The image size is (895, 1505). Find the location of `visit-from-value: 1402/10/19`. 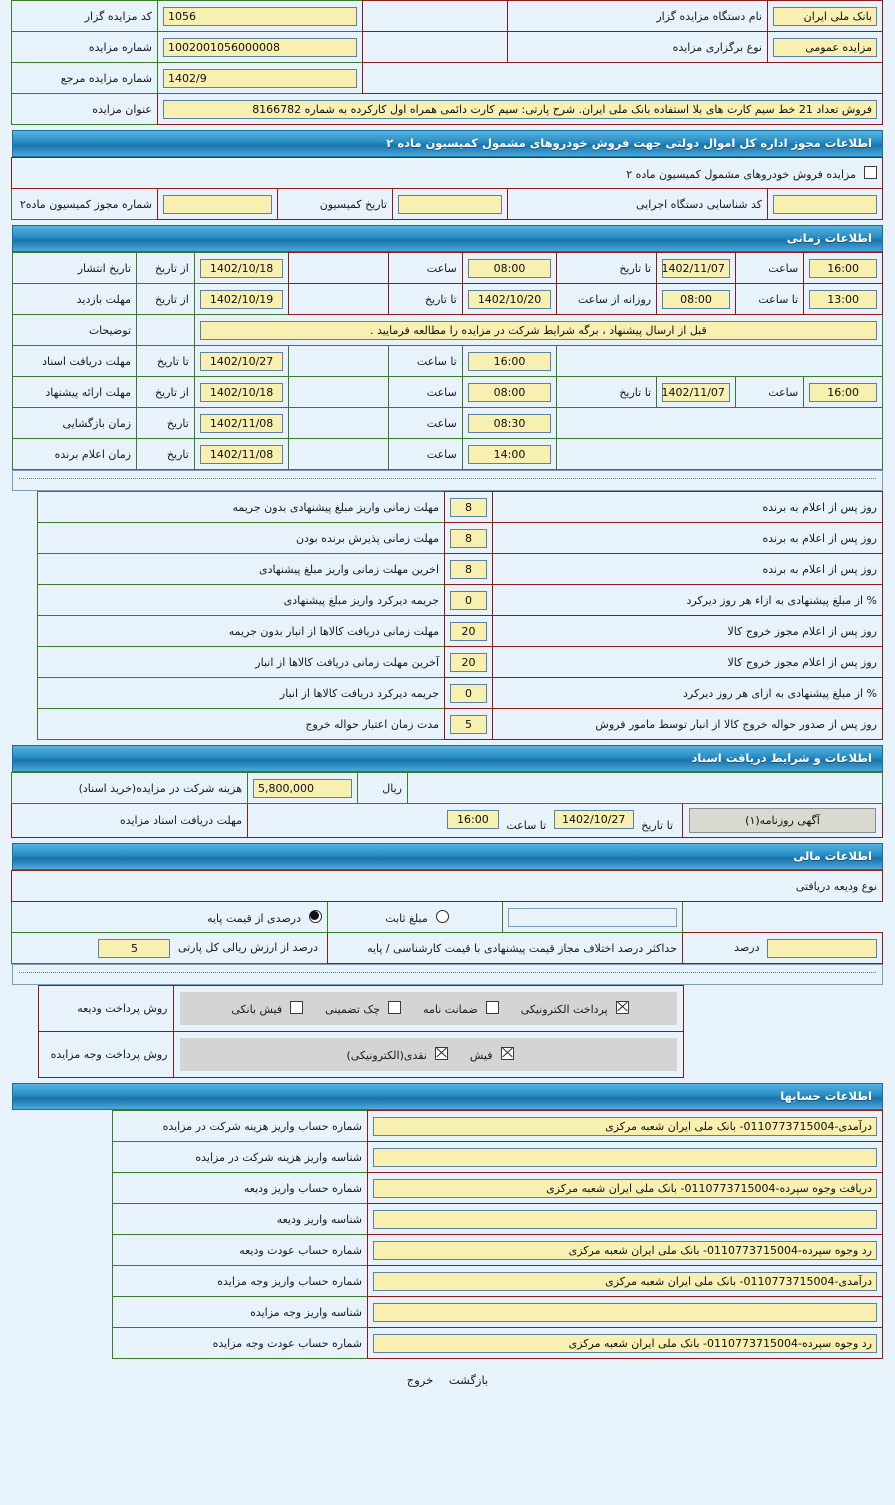

visit-from-value: 1402/10/19 is located at coordinates (241, 299).